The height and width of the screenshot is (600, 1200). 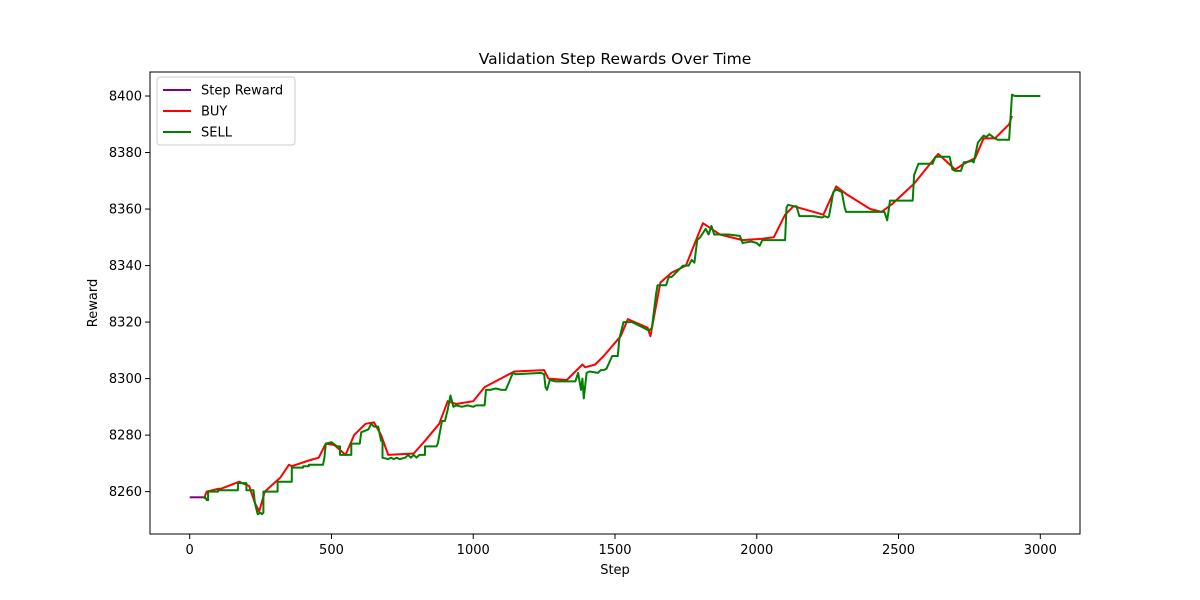 What do you see at coordinates (214, 112) in the screenshot?
I see `legend-label: BUY` at bounding box center [214, 112].